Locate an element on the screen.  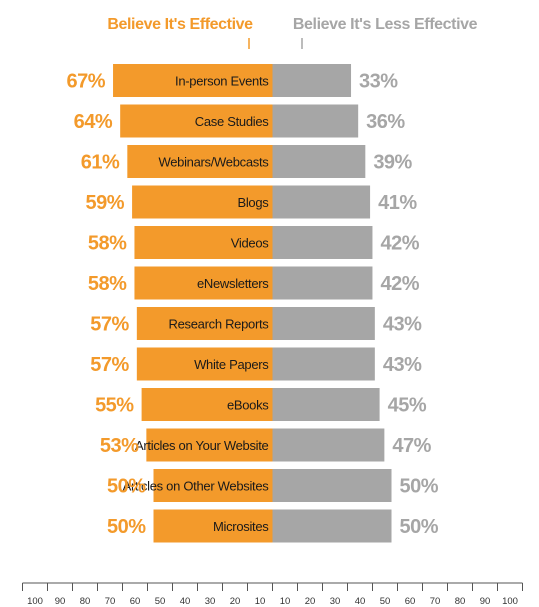
less-effective-value-label: 33% is located at coordinates (378, 82).